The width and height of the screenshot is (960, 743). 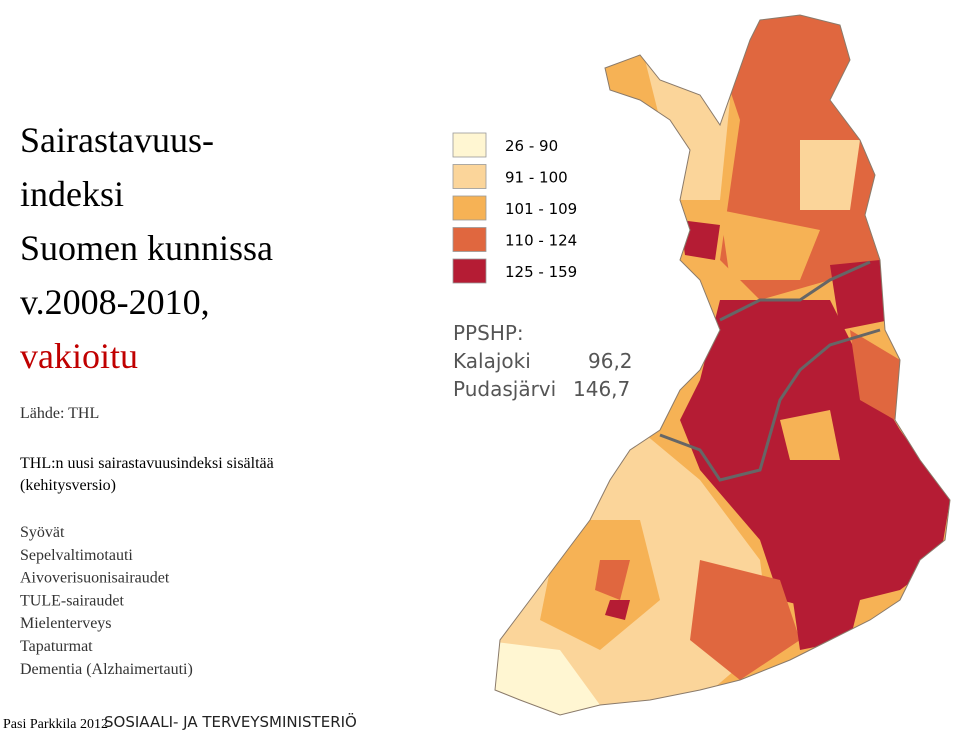 What do you see at coordinates (543, 361) in the screenshot?
I see `district-note: PPSHP: Kalajoki 96,2 Pudasjärvi 146,7` at bounding box center [543, 361].